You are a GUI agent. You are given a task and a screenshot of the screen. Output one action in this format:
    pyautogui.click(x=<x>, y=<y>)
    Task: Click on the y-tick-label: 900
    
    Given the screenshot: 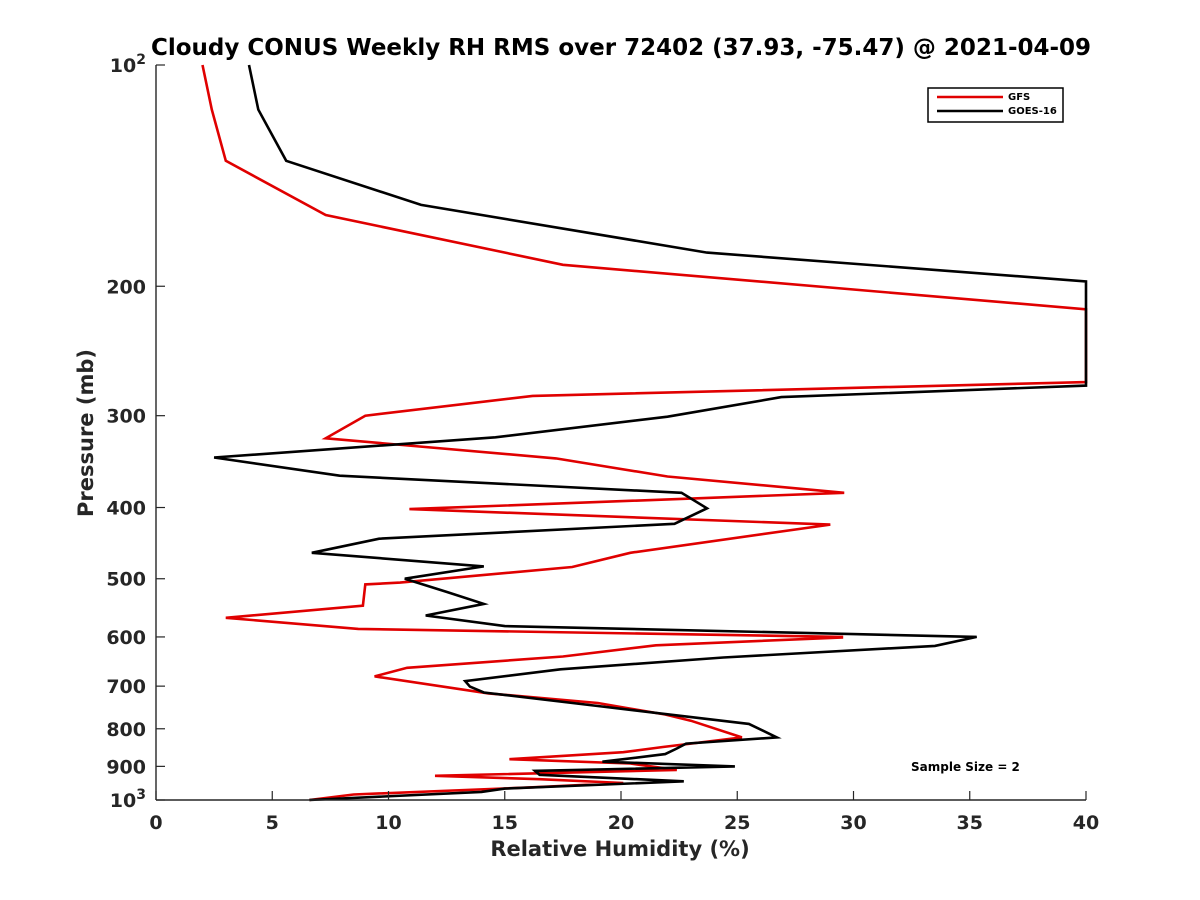 What is the action you would take?
    pyautogui.click(x=126, y=767)
    